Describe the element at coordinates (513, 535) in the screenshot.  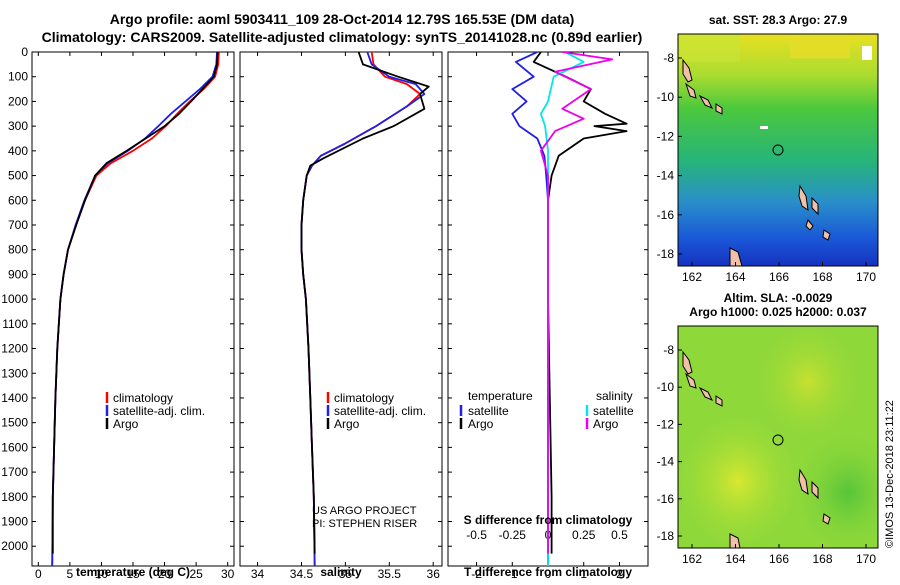
I see `s-diff-tick-label: -0.25` at that location.